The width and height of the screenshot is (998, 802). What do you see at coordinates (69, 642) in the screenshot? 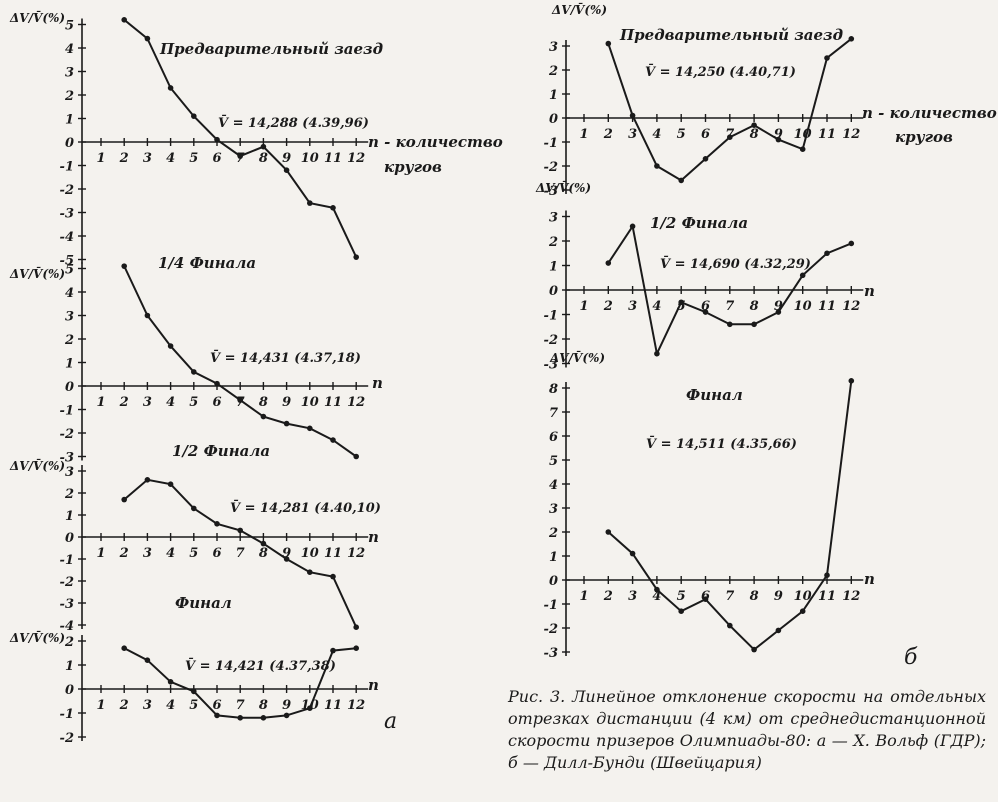
I see `y-tick-label: 2` at bounding box center [69, 642].